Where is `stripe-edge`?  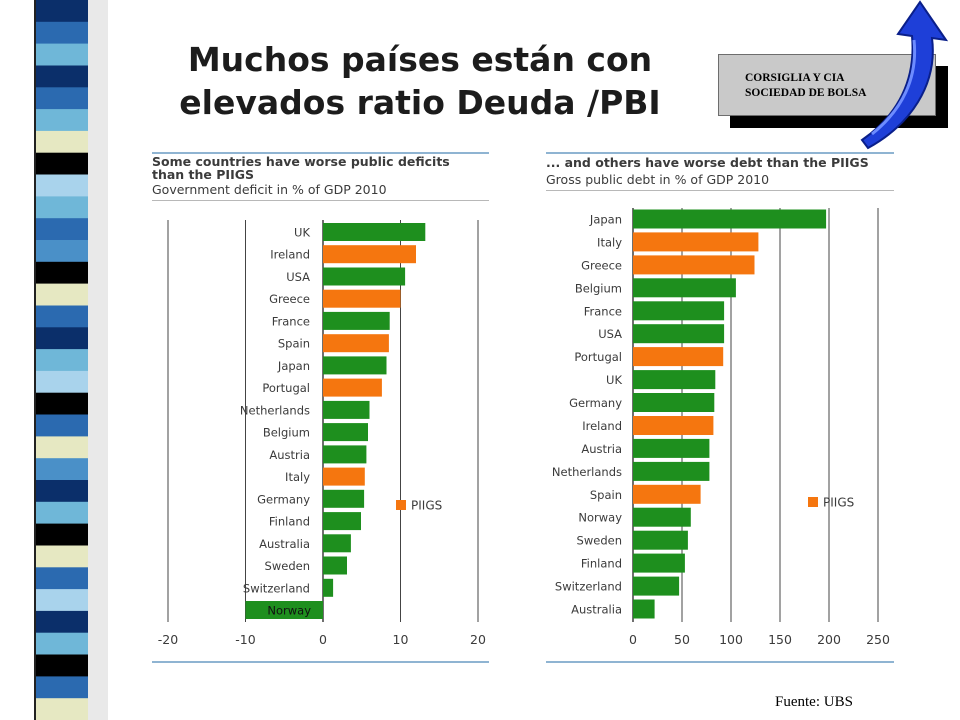
stripe-edge is located at coordinates (35, 360).